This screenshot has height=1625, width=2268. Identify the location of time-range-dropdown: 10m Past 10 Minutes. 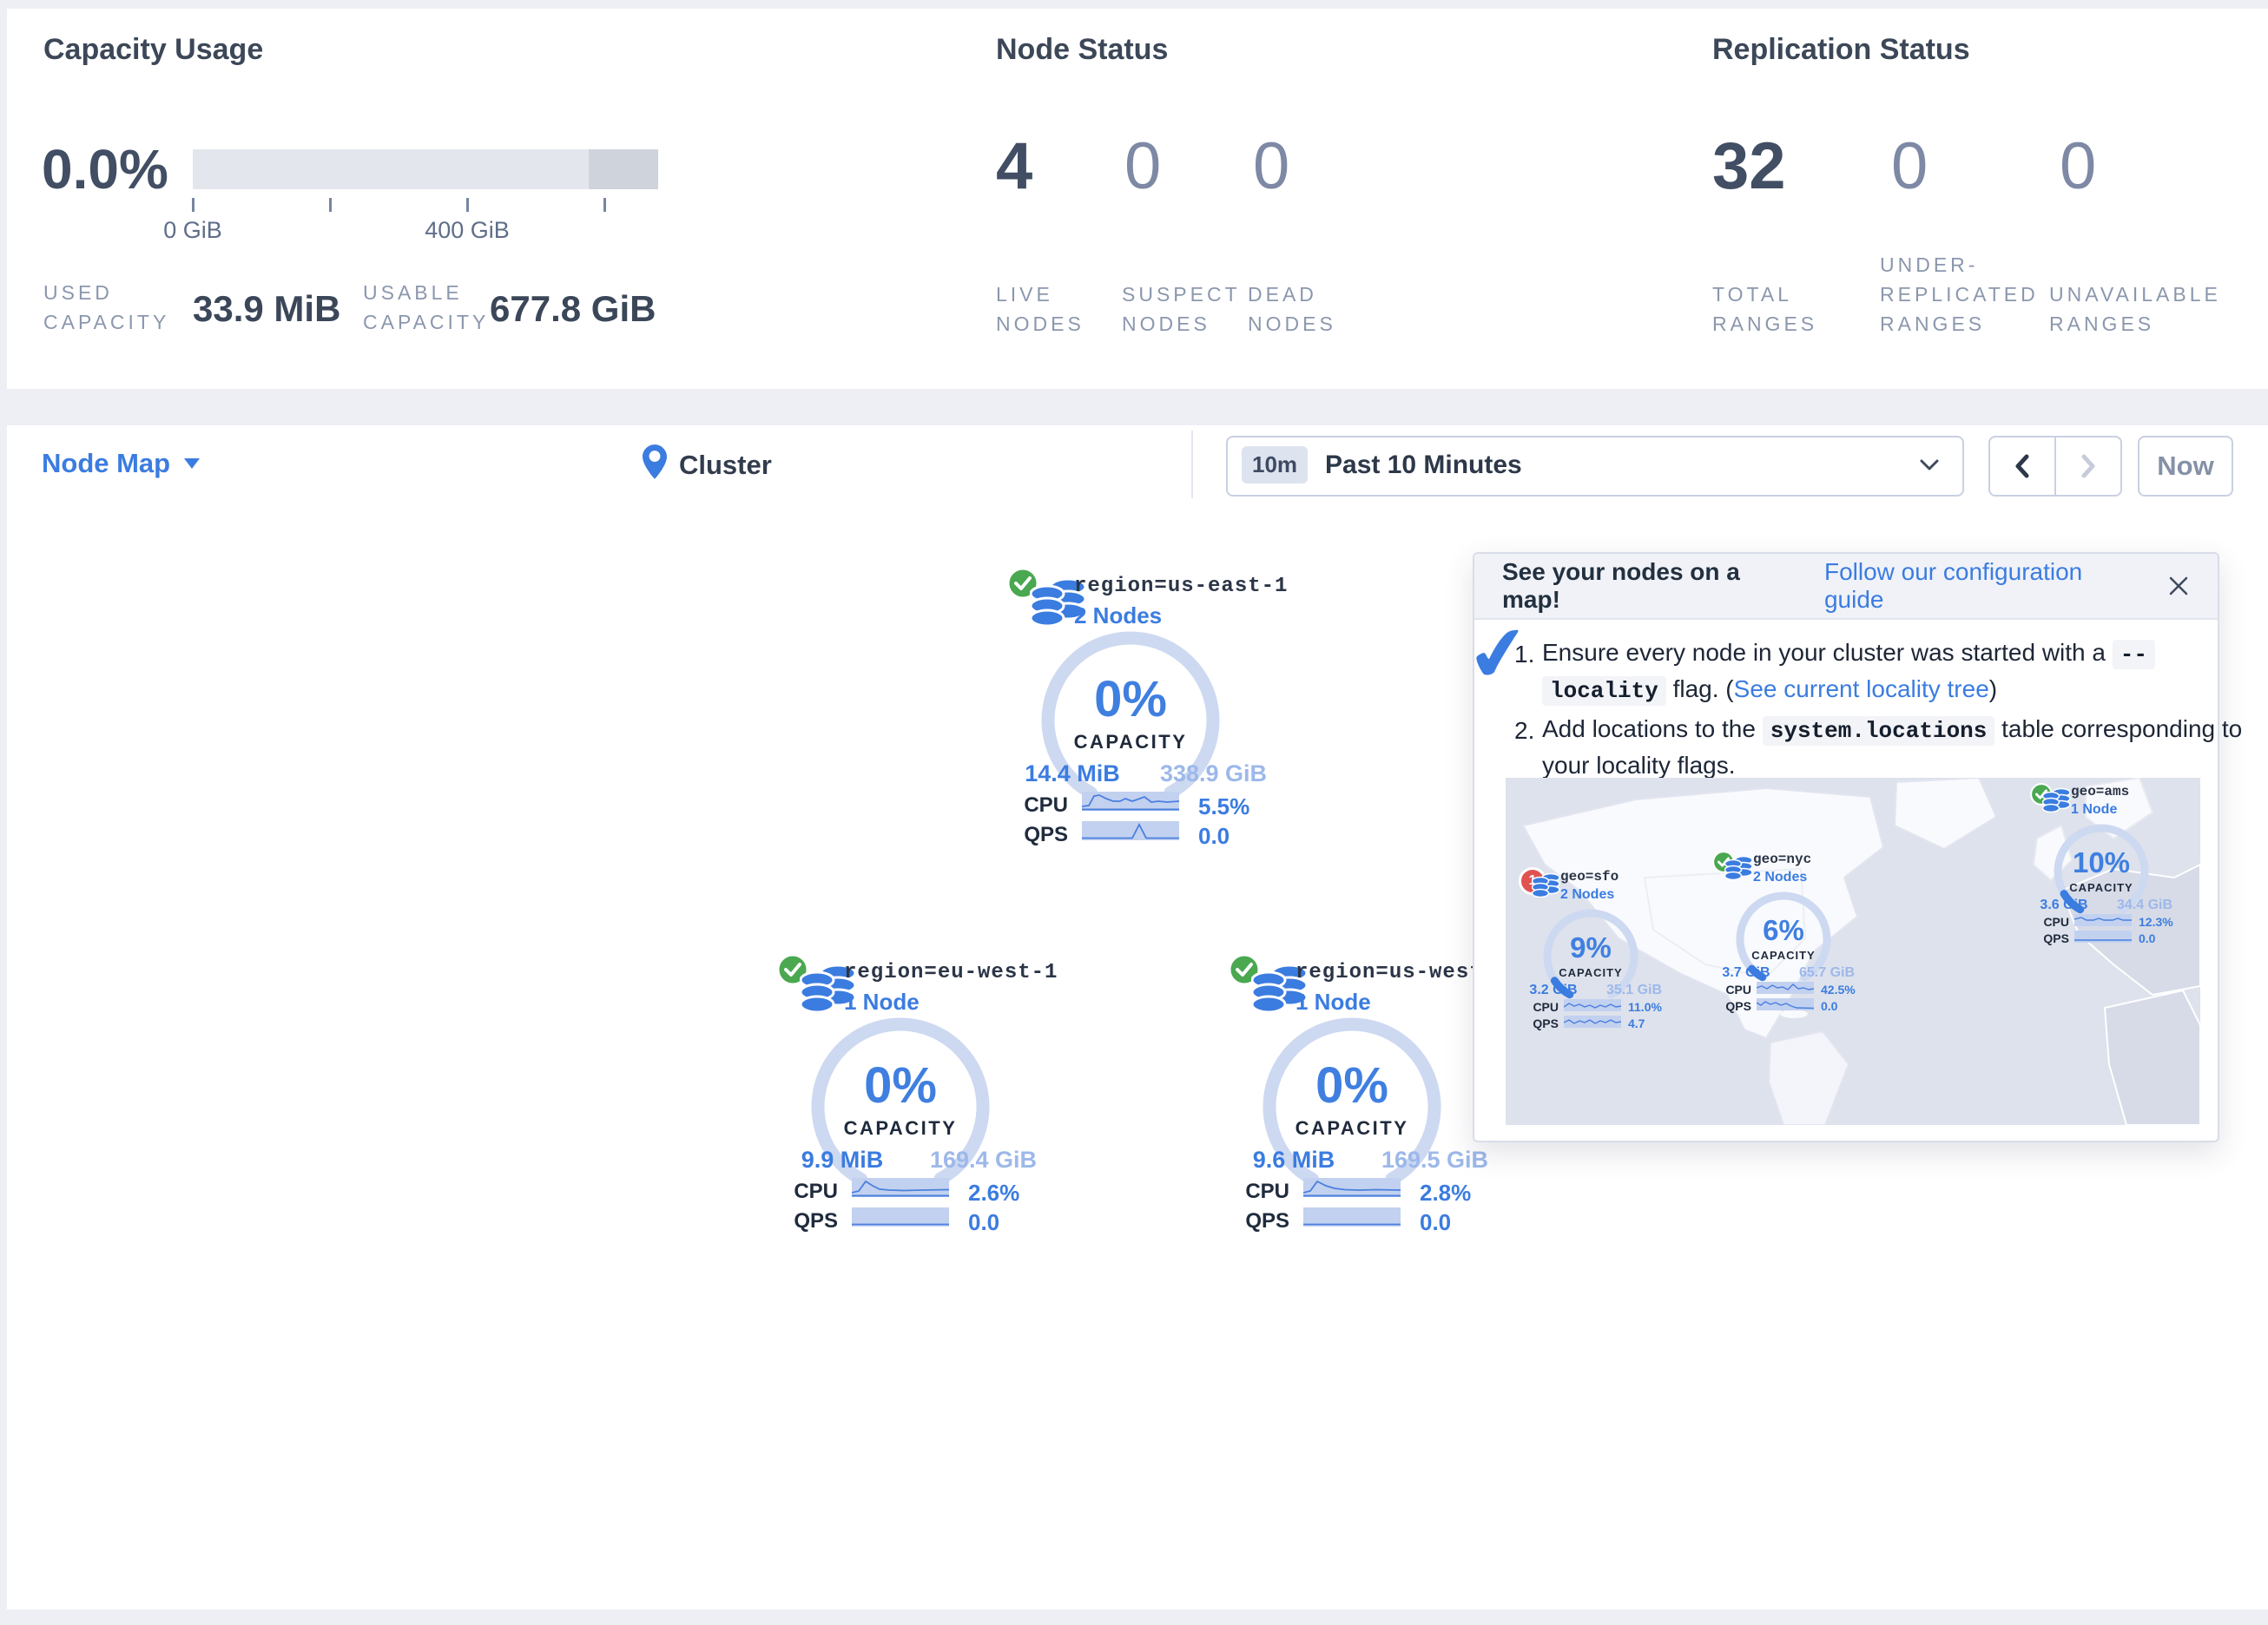
(1595, 466).